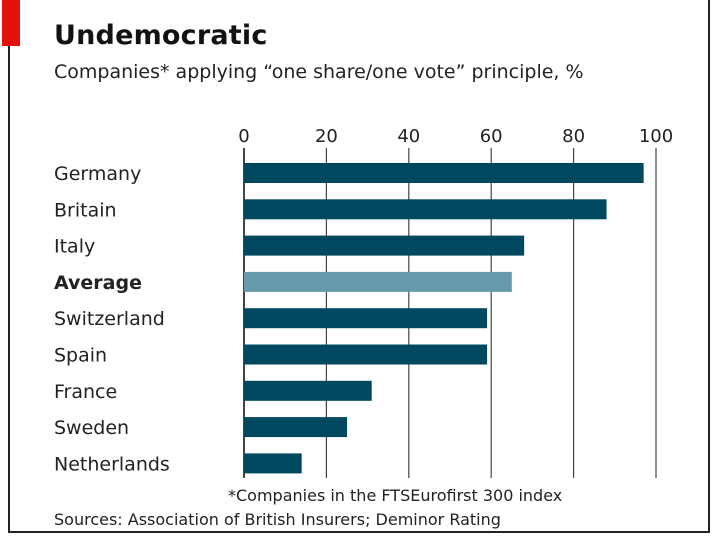 This screenshot has width=720, height=540. What do you see at coordinates (80, 356) in the screenshot?
I see `category-label-spain: Spain` at bounding box center [80, 356].